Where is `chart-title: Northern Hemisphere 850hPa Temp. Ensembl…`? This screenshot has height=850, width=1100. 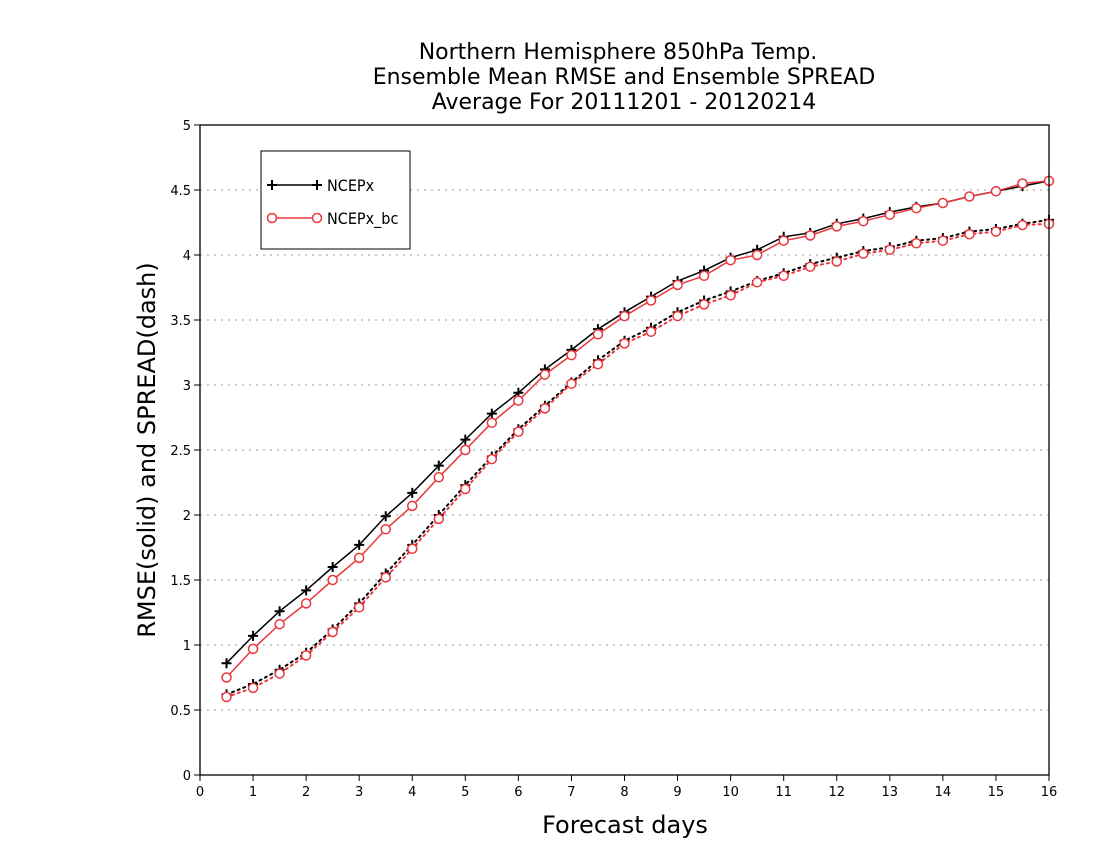 chart-title: Northern Hemisphere 850hPa Temp. Ensembl… is located at coordinates (624, 77).